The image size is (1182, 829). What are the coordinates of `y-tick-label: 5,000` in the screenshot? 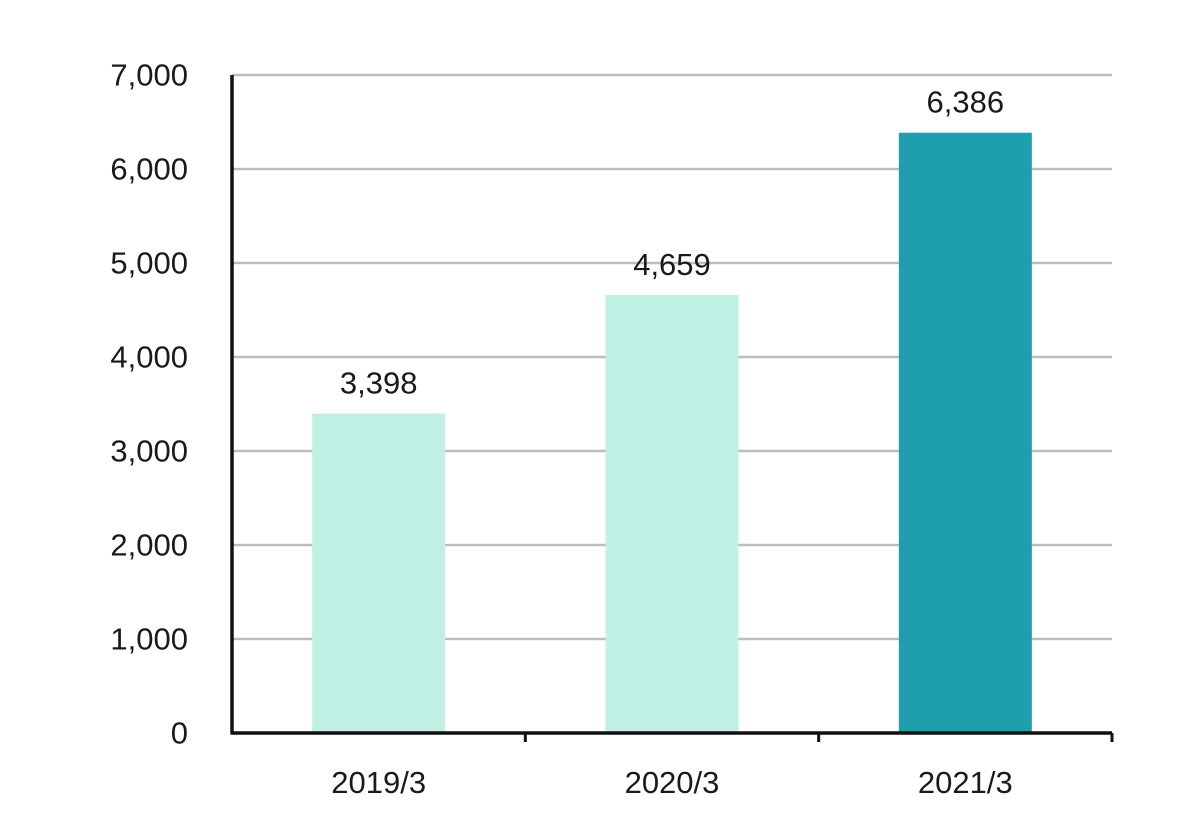 It's located at (149, 263).